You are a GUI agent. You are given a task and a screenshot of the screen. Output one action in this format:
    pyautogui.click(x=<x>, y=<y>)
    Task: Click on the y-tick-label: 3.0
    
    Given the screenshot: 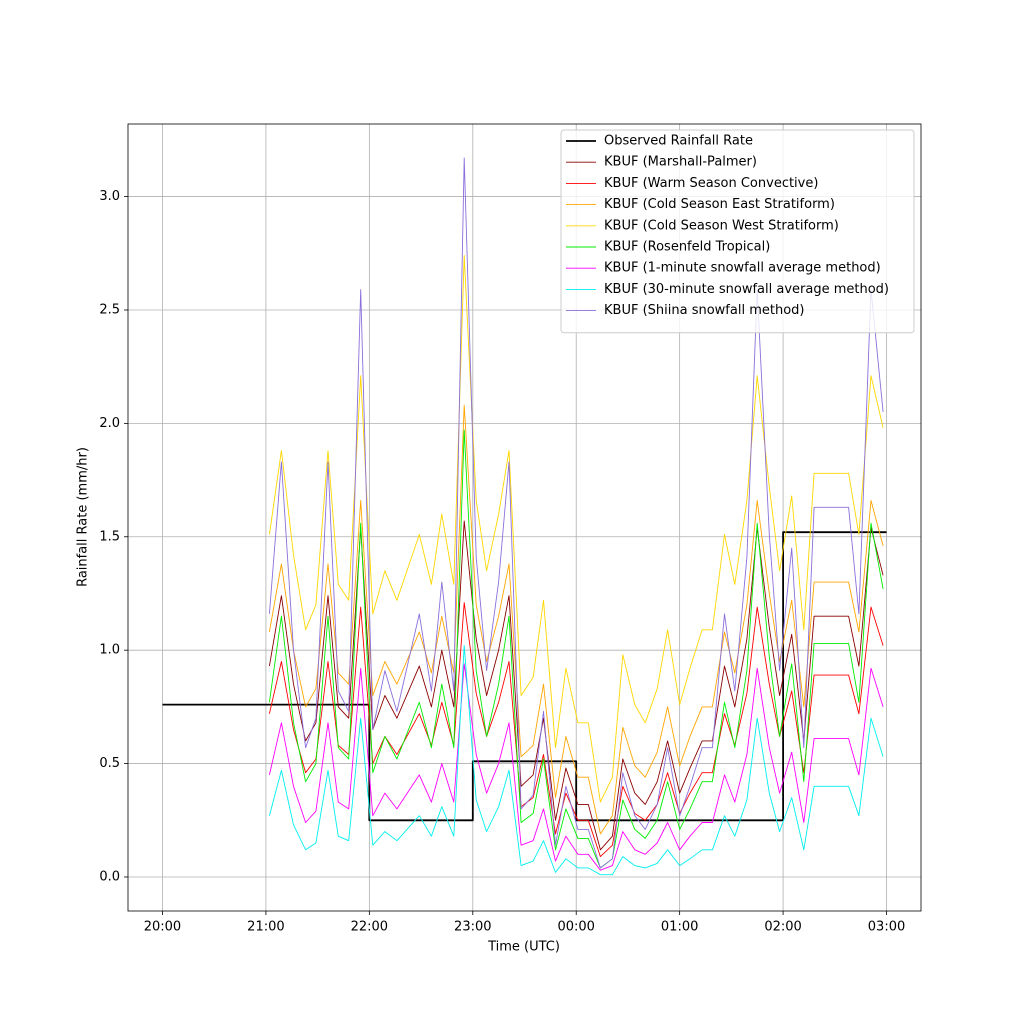 What is the action you would take?
    pyautogui.click(x=109, y=196)
    